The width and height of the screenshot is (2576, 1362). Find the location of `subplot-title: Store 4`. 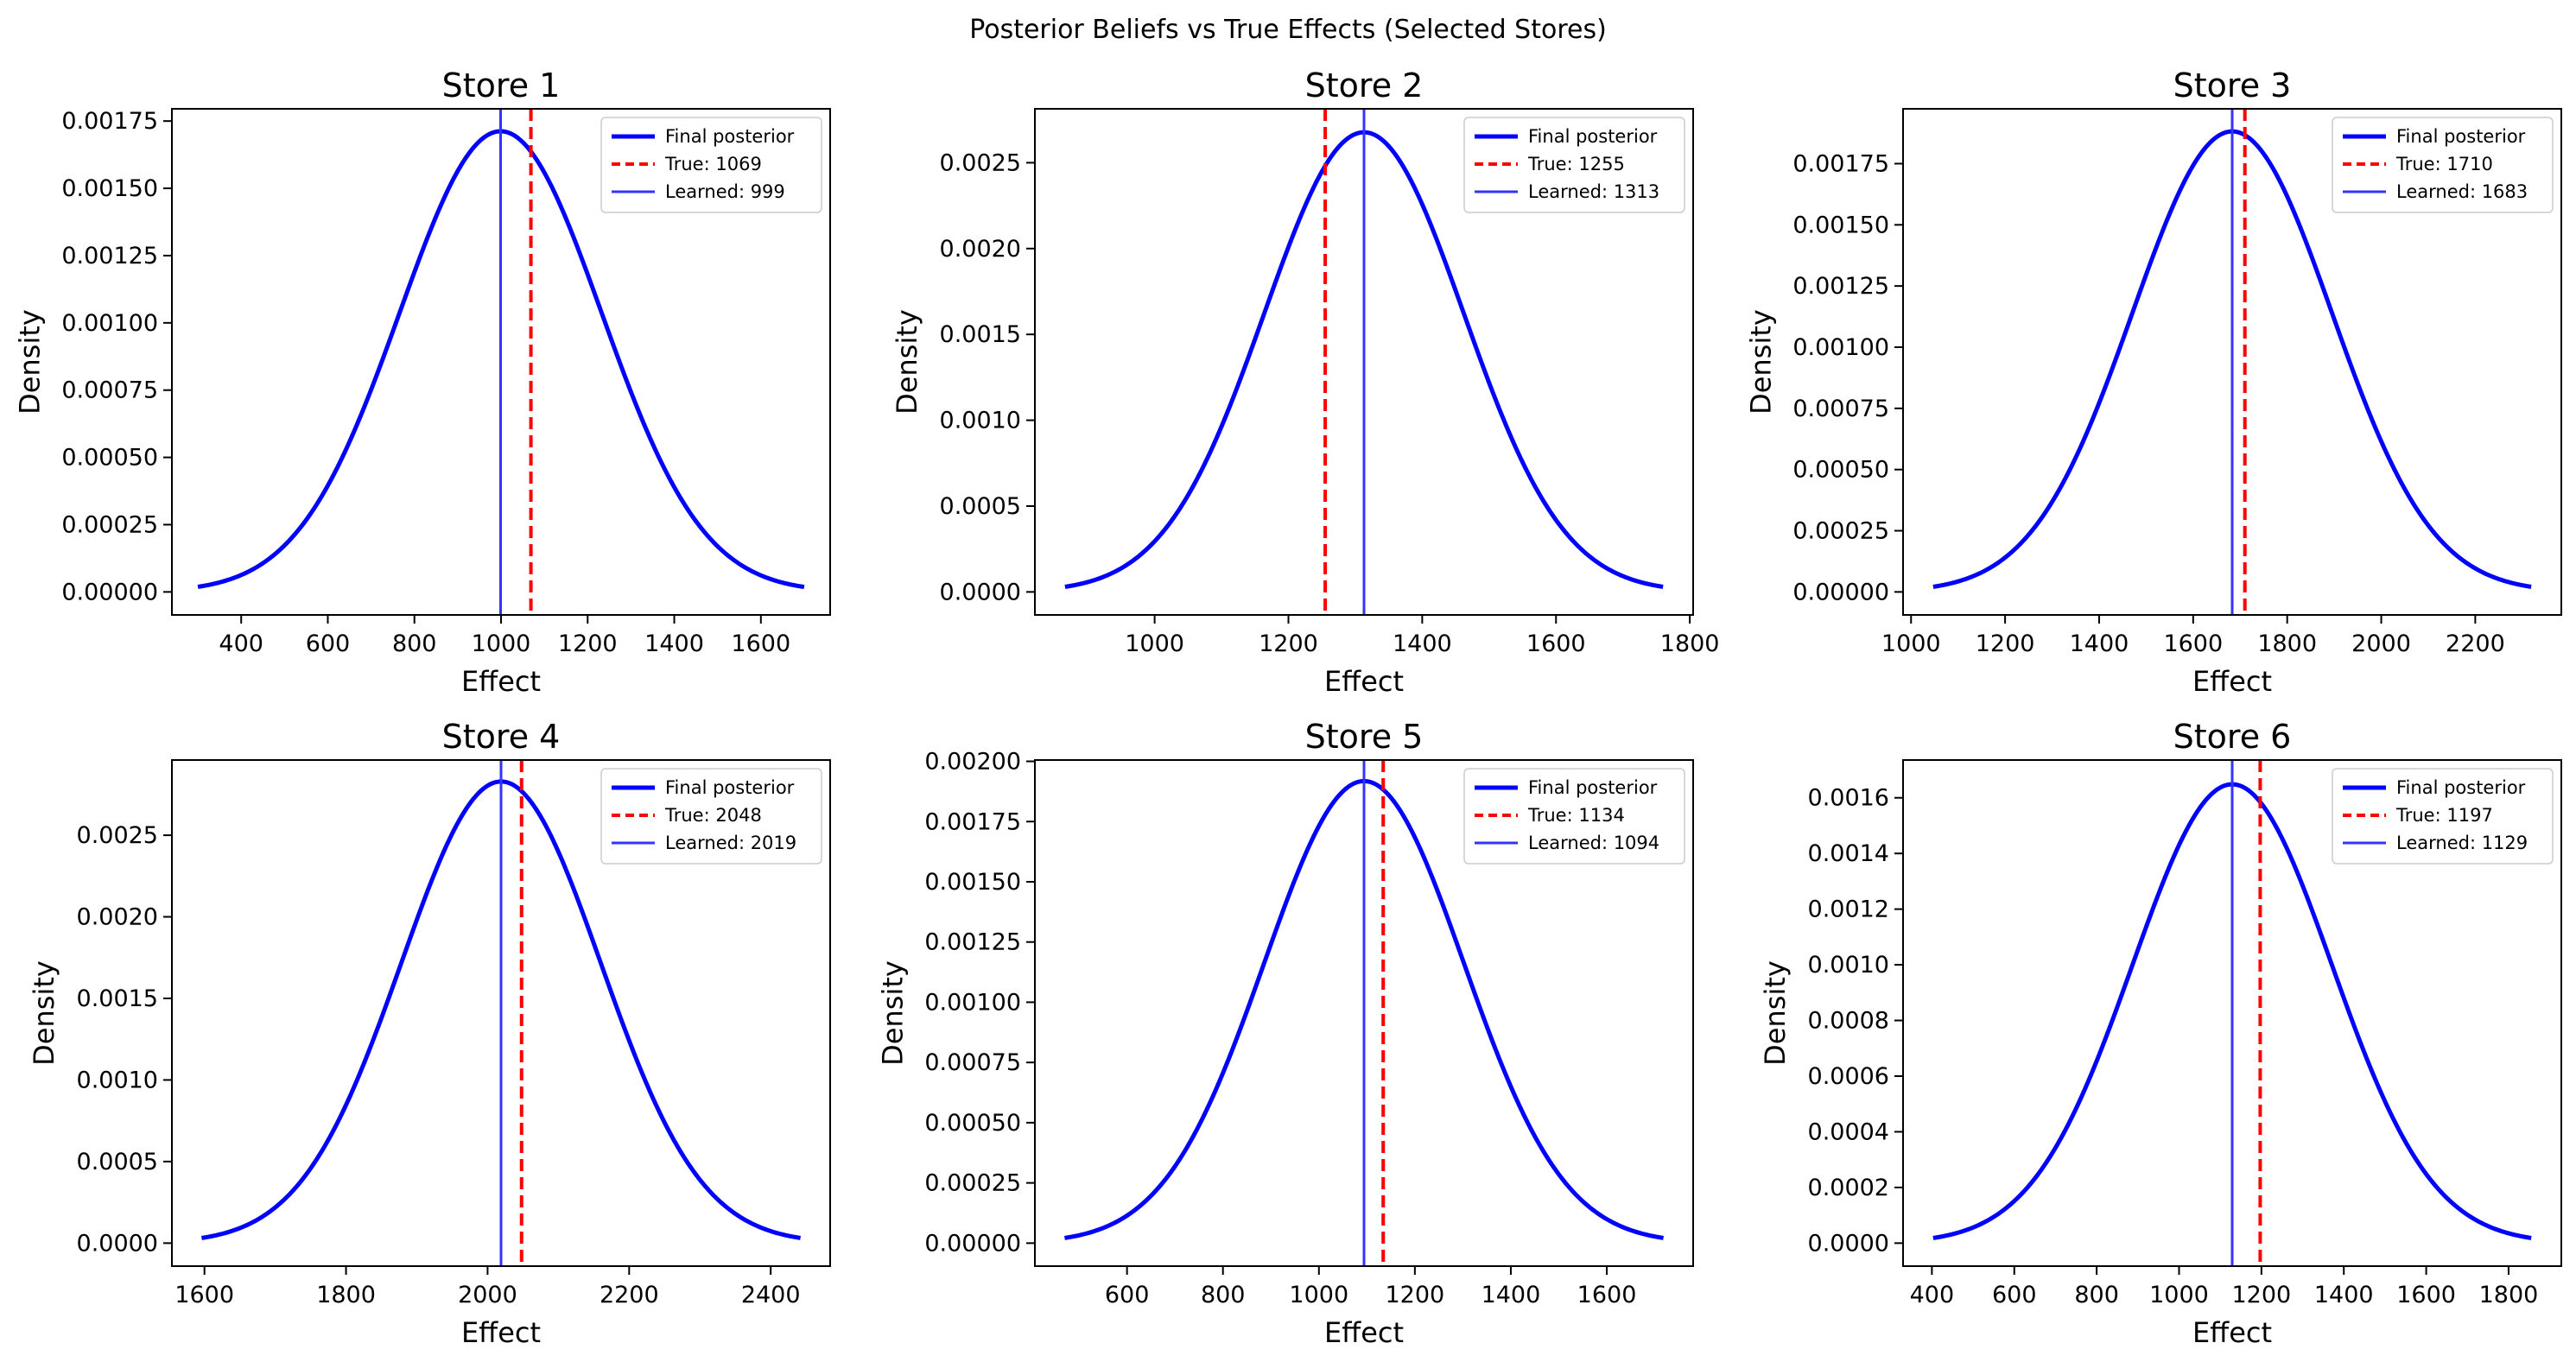

subplot-title: Store 4 is located at coordinates (501, 737).